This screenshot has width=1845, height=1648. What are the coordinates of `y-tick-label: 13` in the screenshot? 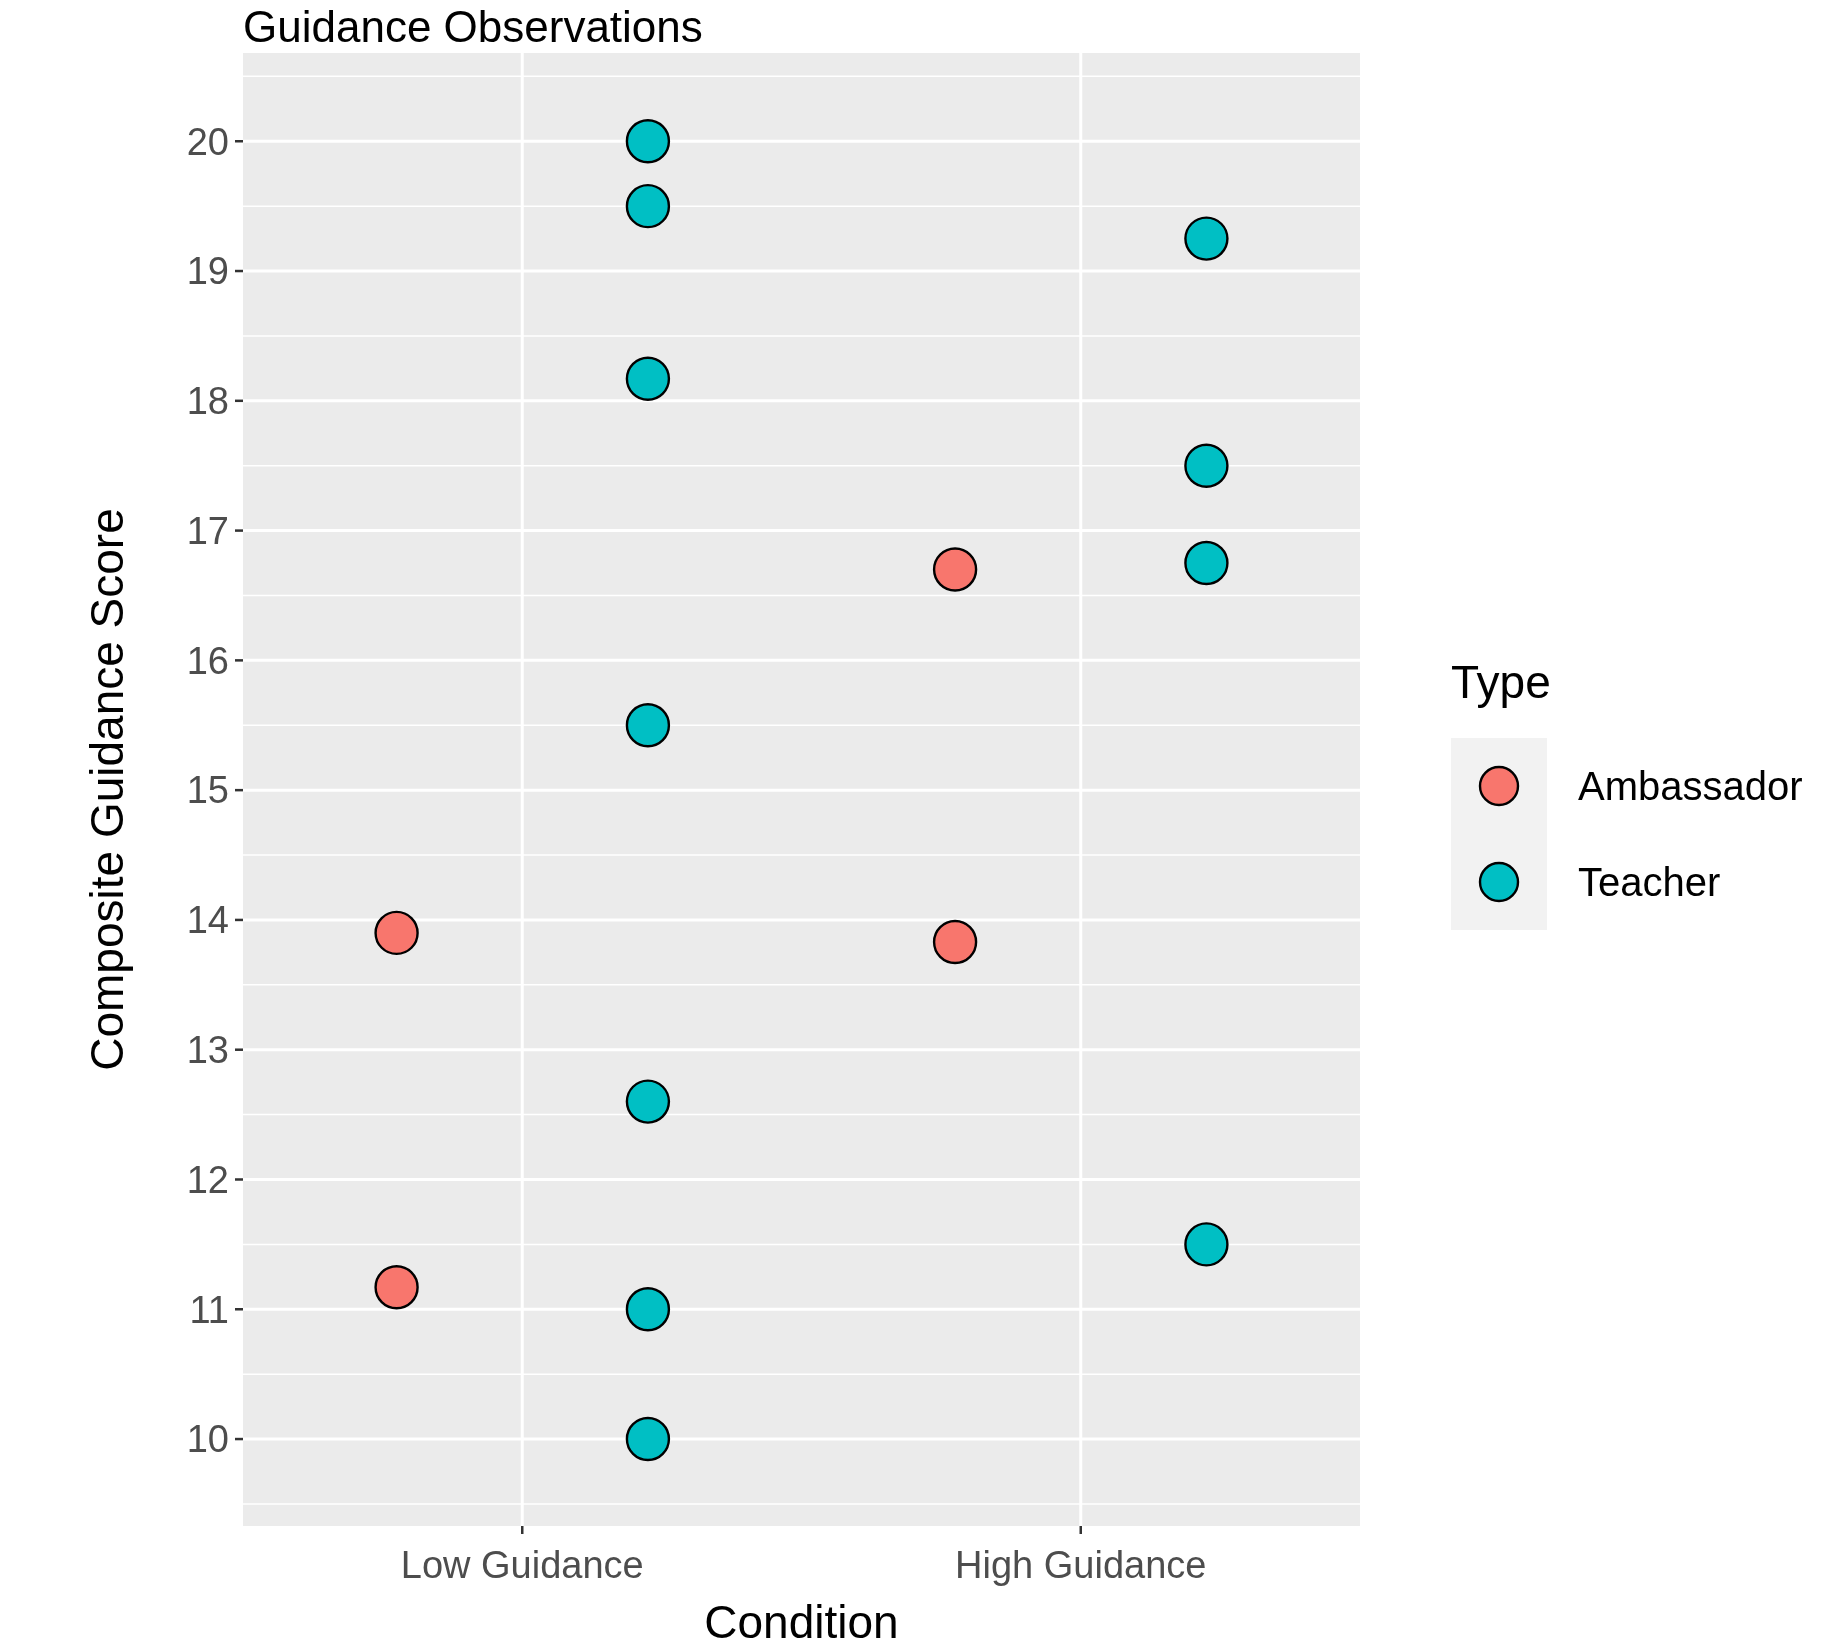 It's located at (207, 1050).